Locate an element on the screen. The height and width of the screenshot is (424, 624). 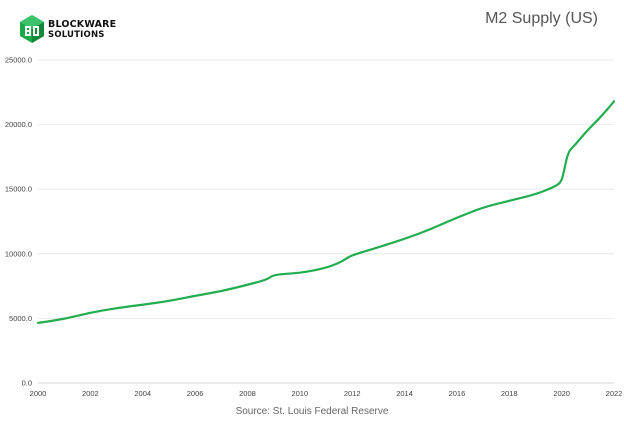
y-tick-label: 15000.0 is located at coordinates (18, 189).